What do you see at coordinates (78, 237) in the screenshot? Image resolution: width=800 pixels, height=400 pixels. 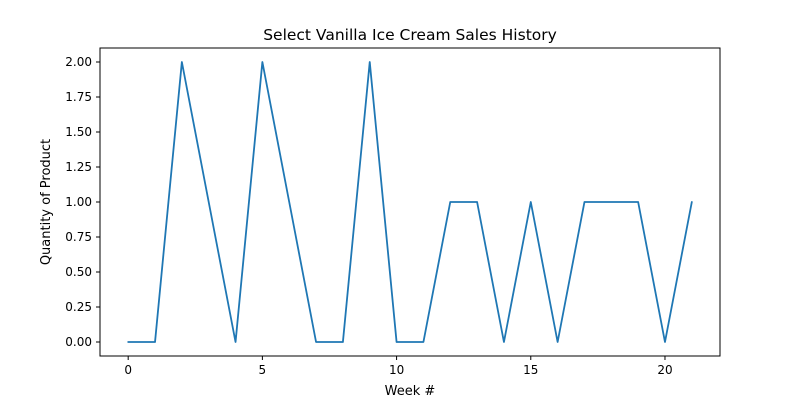 I see `y-tick-label: 0.75` at bounding box center [78, 237].